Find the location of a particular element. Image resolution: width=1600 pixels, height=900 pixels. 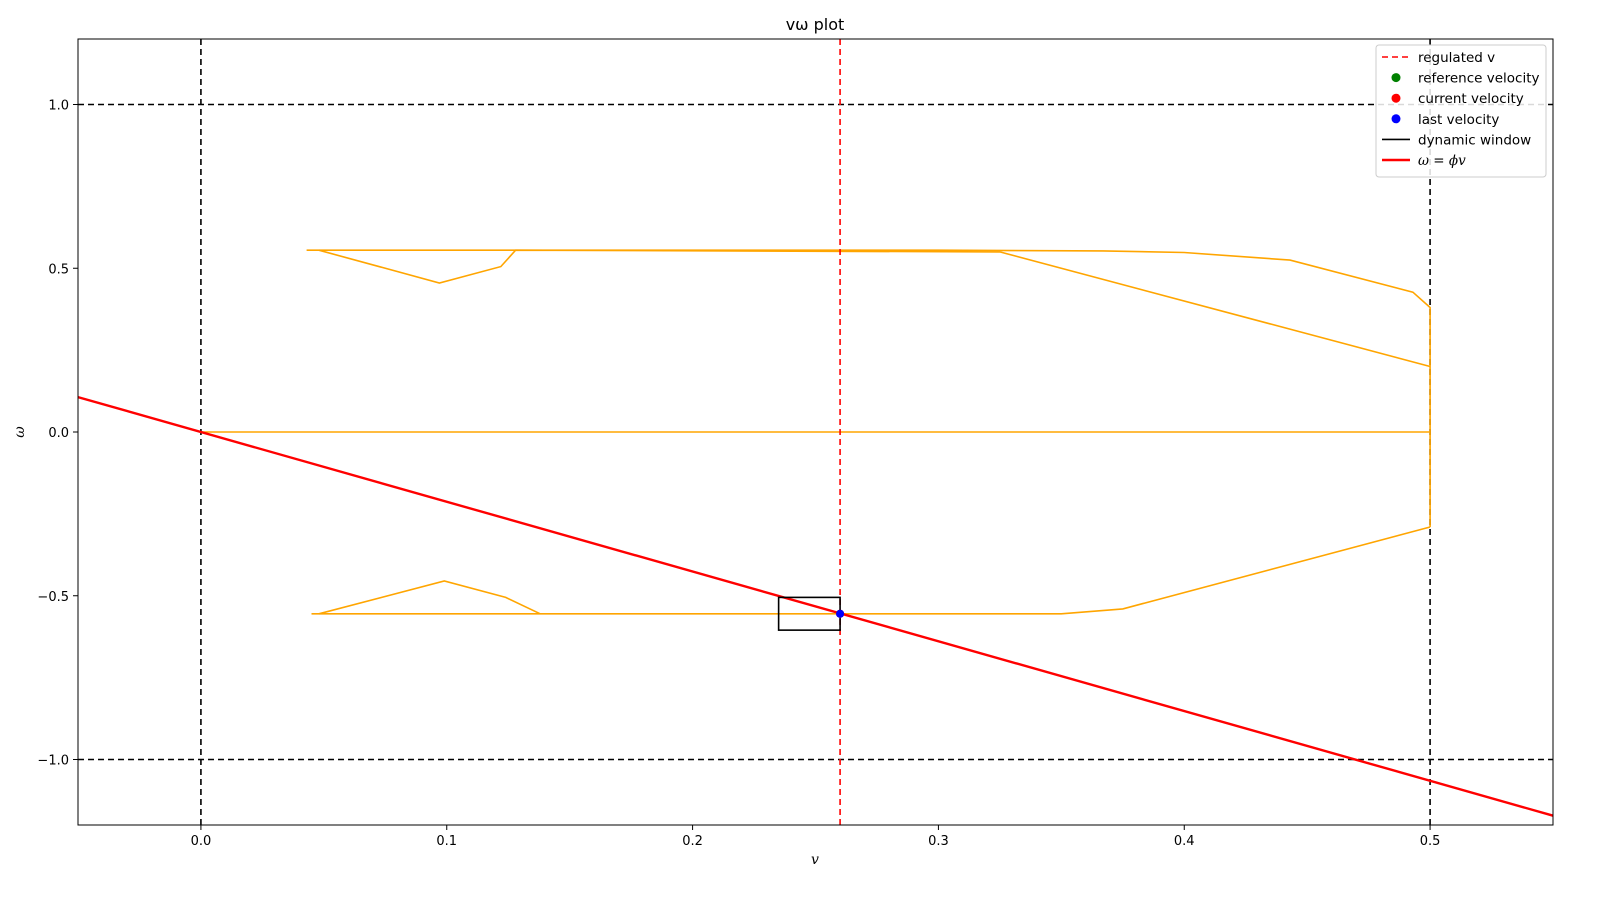

x-tick-label: 0.4 is located at coordinates (1184, 841).